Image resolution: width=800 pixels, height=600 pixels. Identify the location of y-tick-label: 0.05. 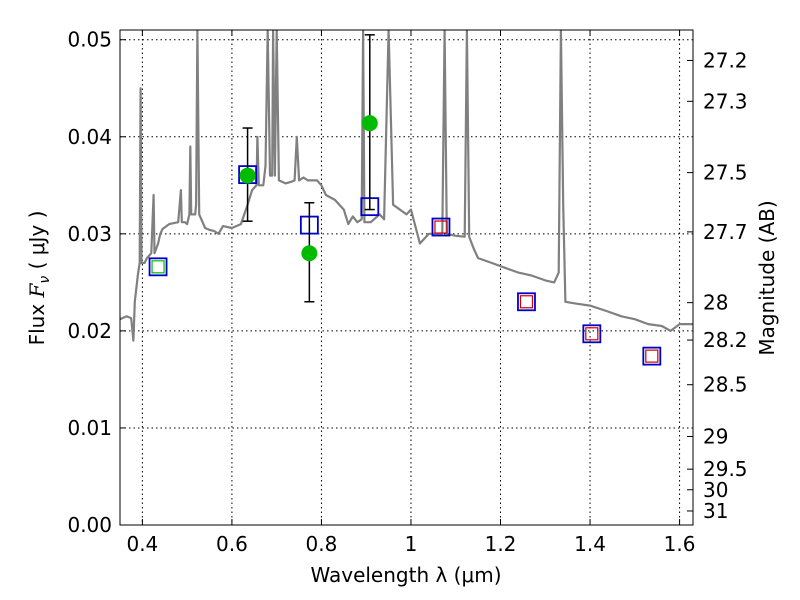
(89, 40).